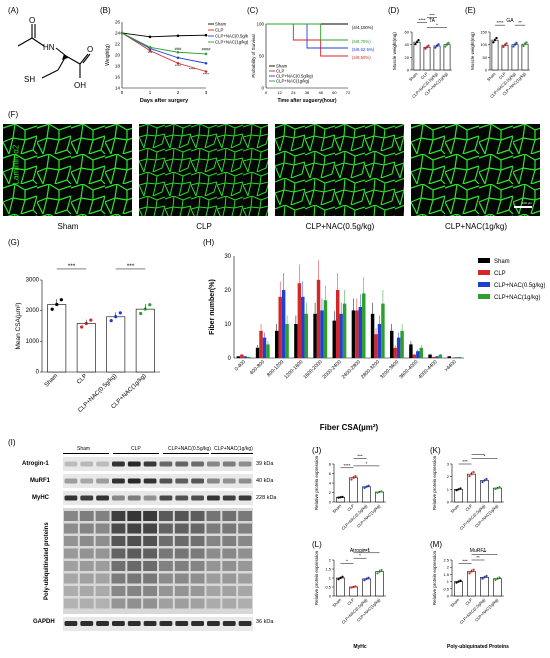 Image resolution: width=550 pixels, height=658 pixels. Describe the element at coordinates (219, 30) in the screenshot. I see `legend-entry: CLP` at that location.